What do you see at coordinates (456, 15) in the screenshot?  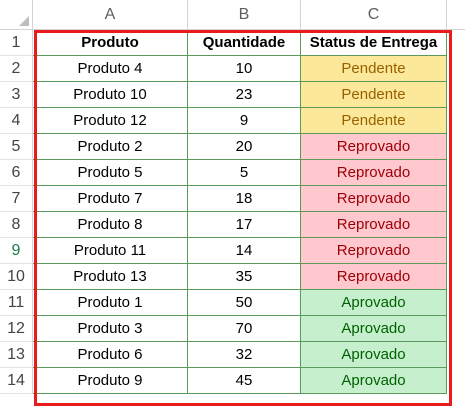 I see `column-header-empty` at bounding box center [456, 15].